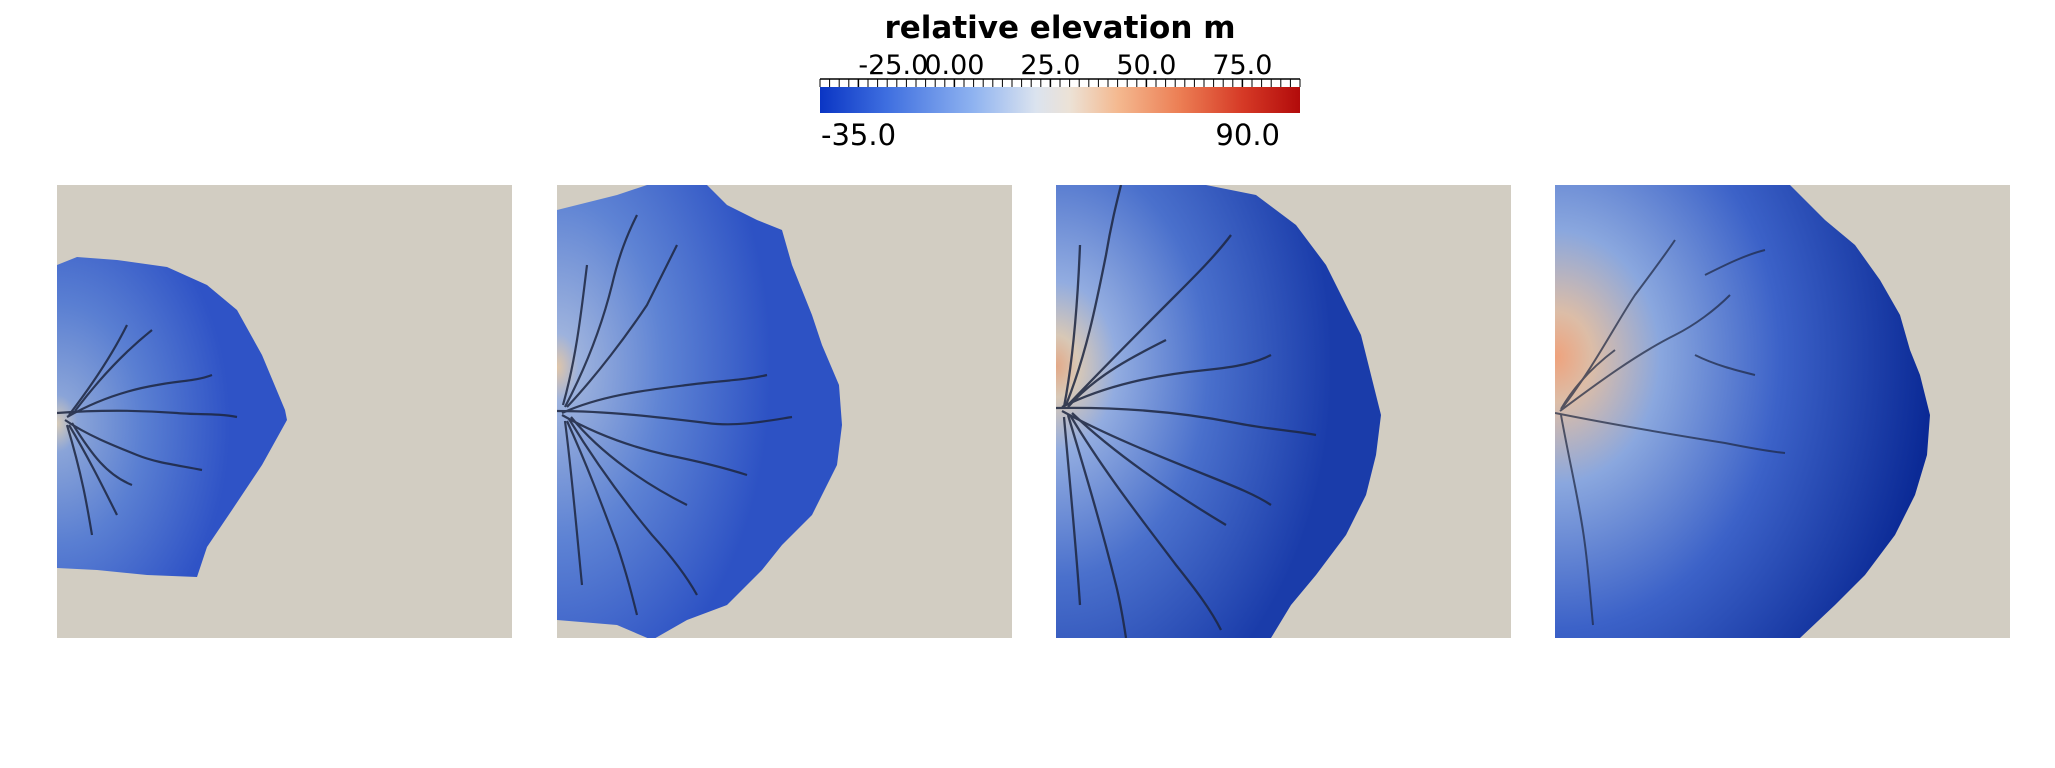 The width and height of the screenshot is (2055, 768). Describe the element at coordinates (1060, 28) in the screenshot. I see `legend-title: relative elevation m` at that location.